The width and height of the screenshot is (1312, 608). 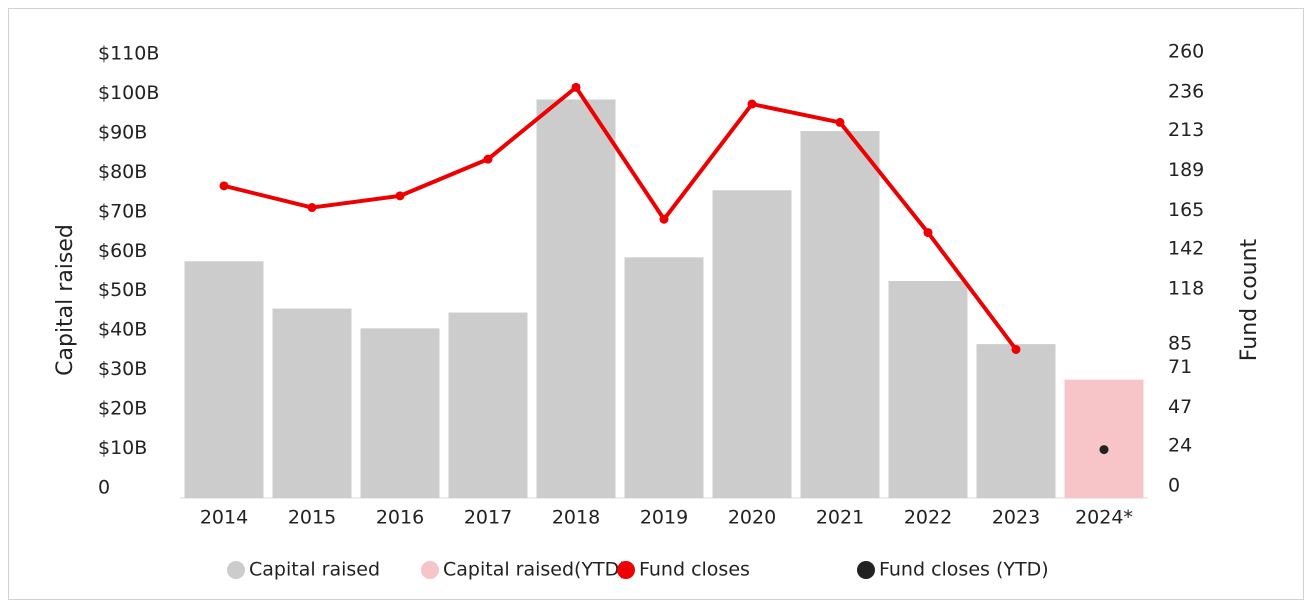 What do you see at coordinates (1186, 170) in the screenshot?
I see `y2-tick-label: 189` at bounding box center [1186, 170].